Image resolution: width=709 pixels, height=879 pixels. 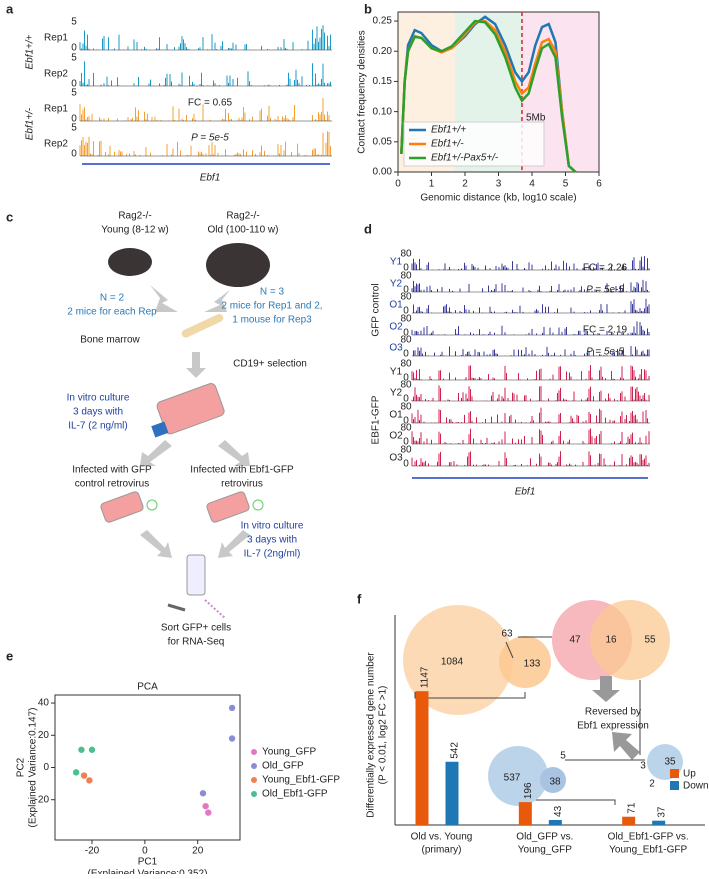 What do you see at coordinates (499, 184) in the screenshot?
I see `x-tick-label: 3` at bounding box center [499, 184].